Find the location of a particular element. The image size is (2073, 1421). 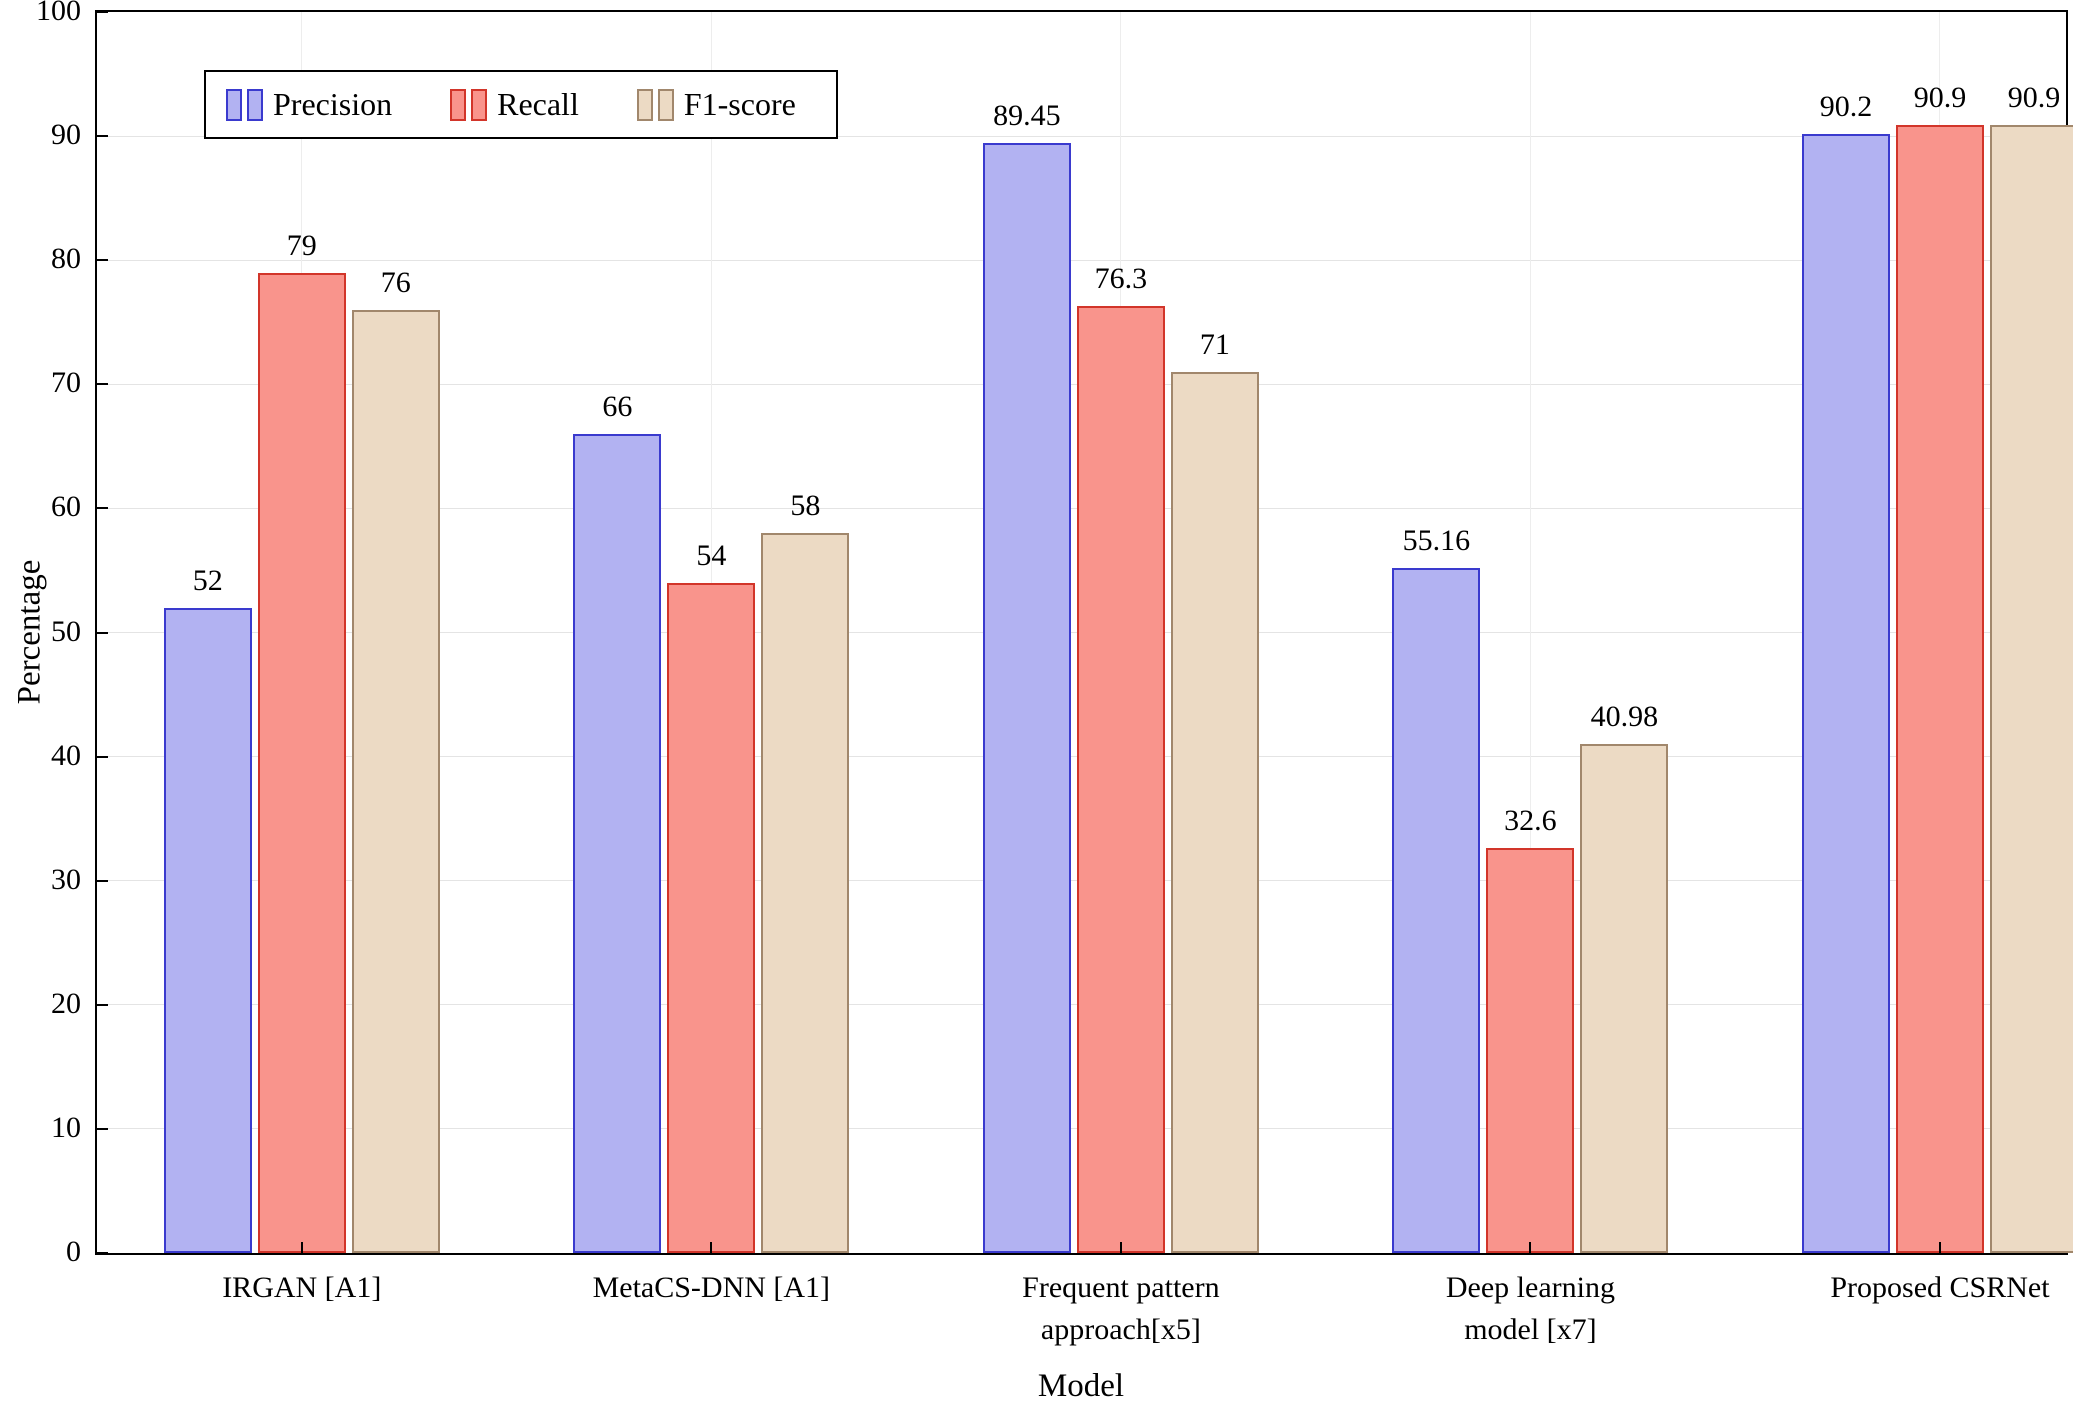

legend-label: Recall is located at coordinates (538, 104).